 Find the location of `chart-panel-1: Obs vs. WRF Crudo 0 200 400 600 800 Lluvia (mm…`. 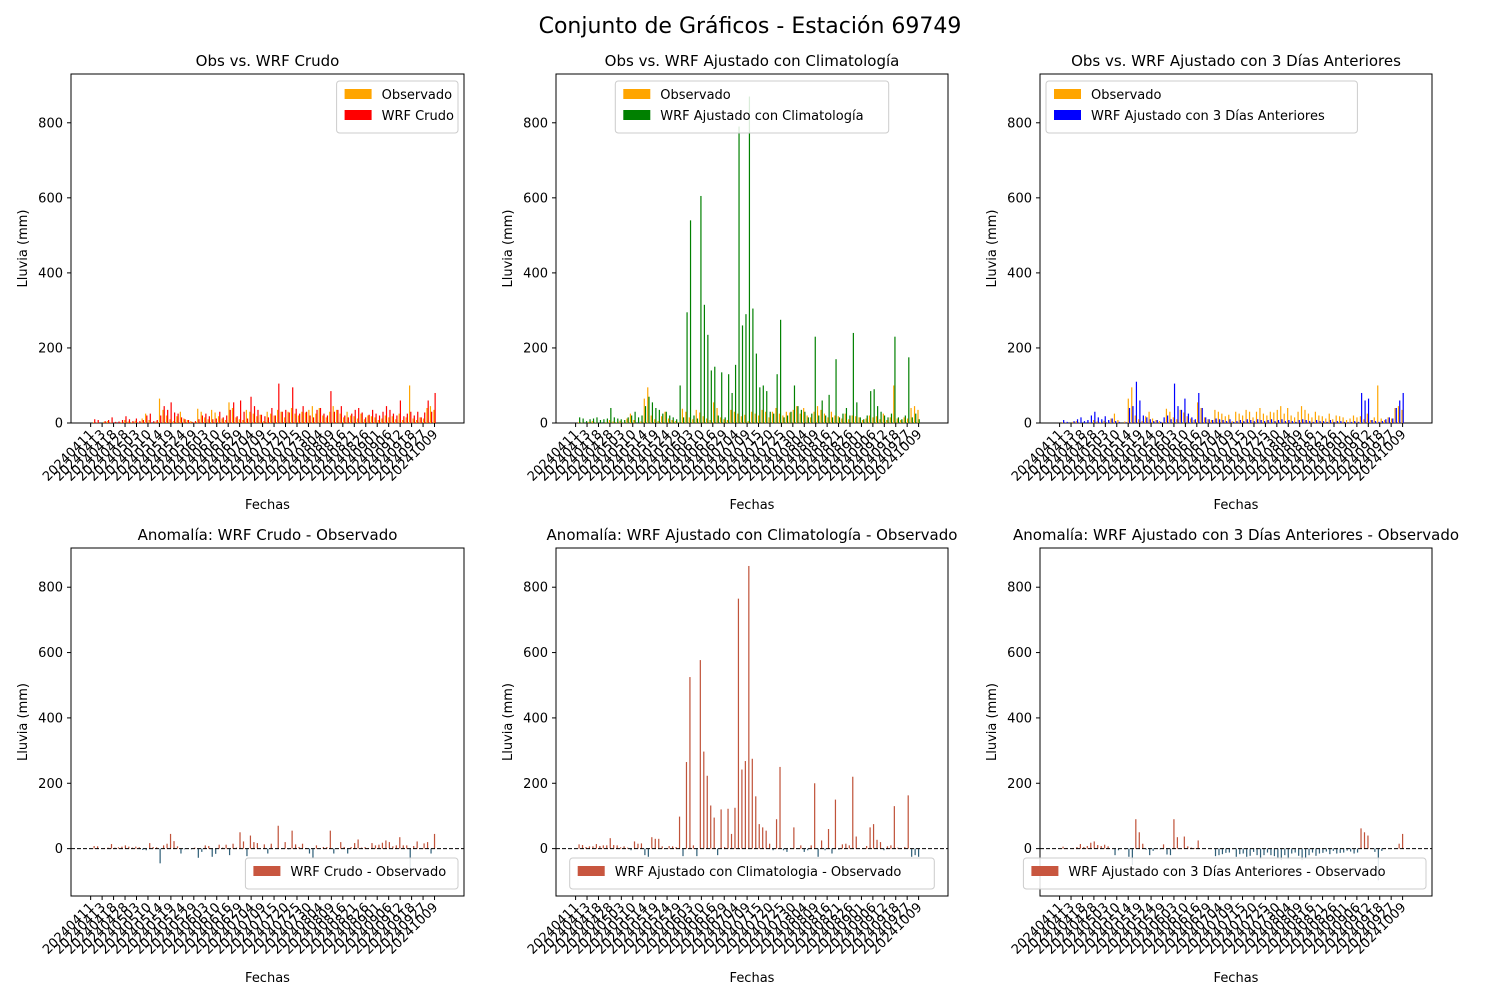

chart-panel-1: Obs vs. WRF Crudo 0 200 400 600 800 Lluvia (mm… is located at coordinates (240, 282).